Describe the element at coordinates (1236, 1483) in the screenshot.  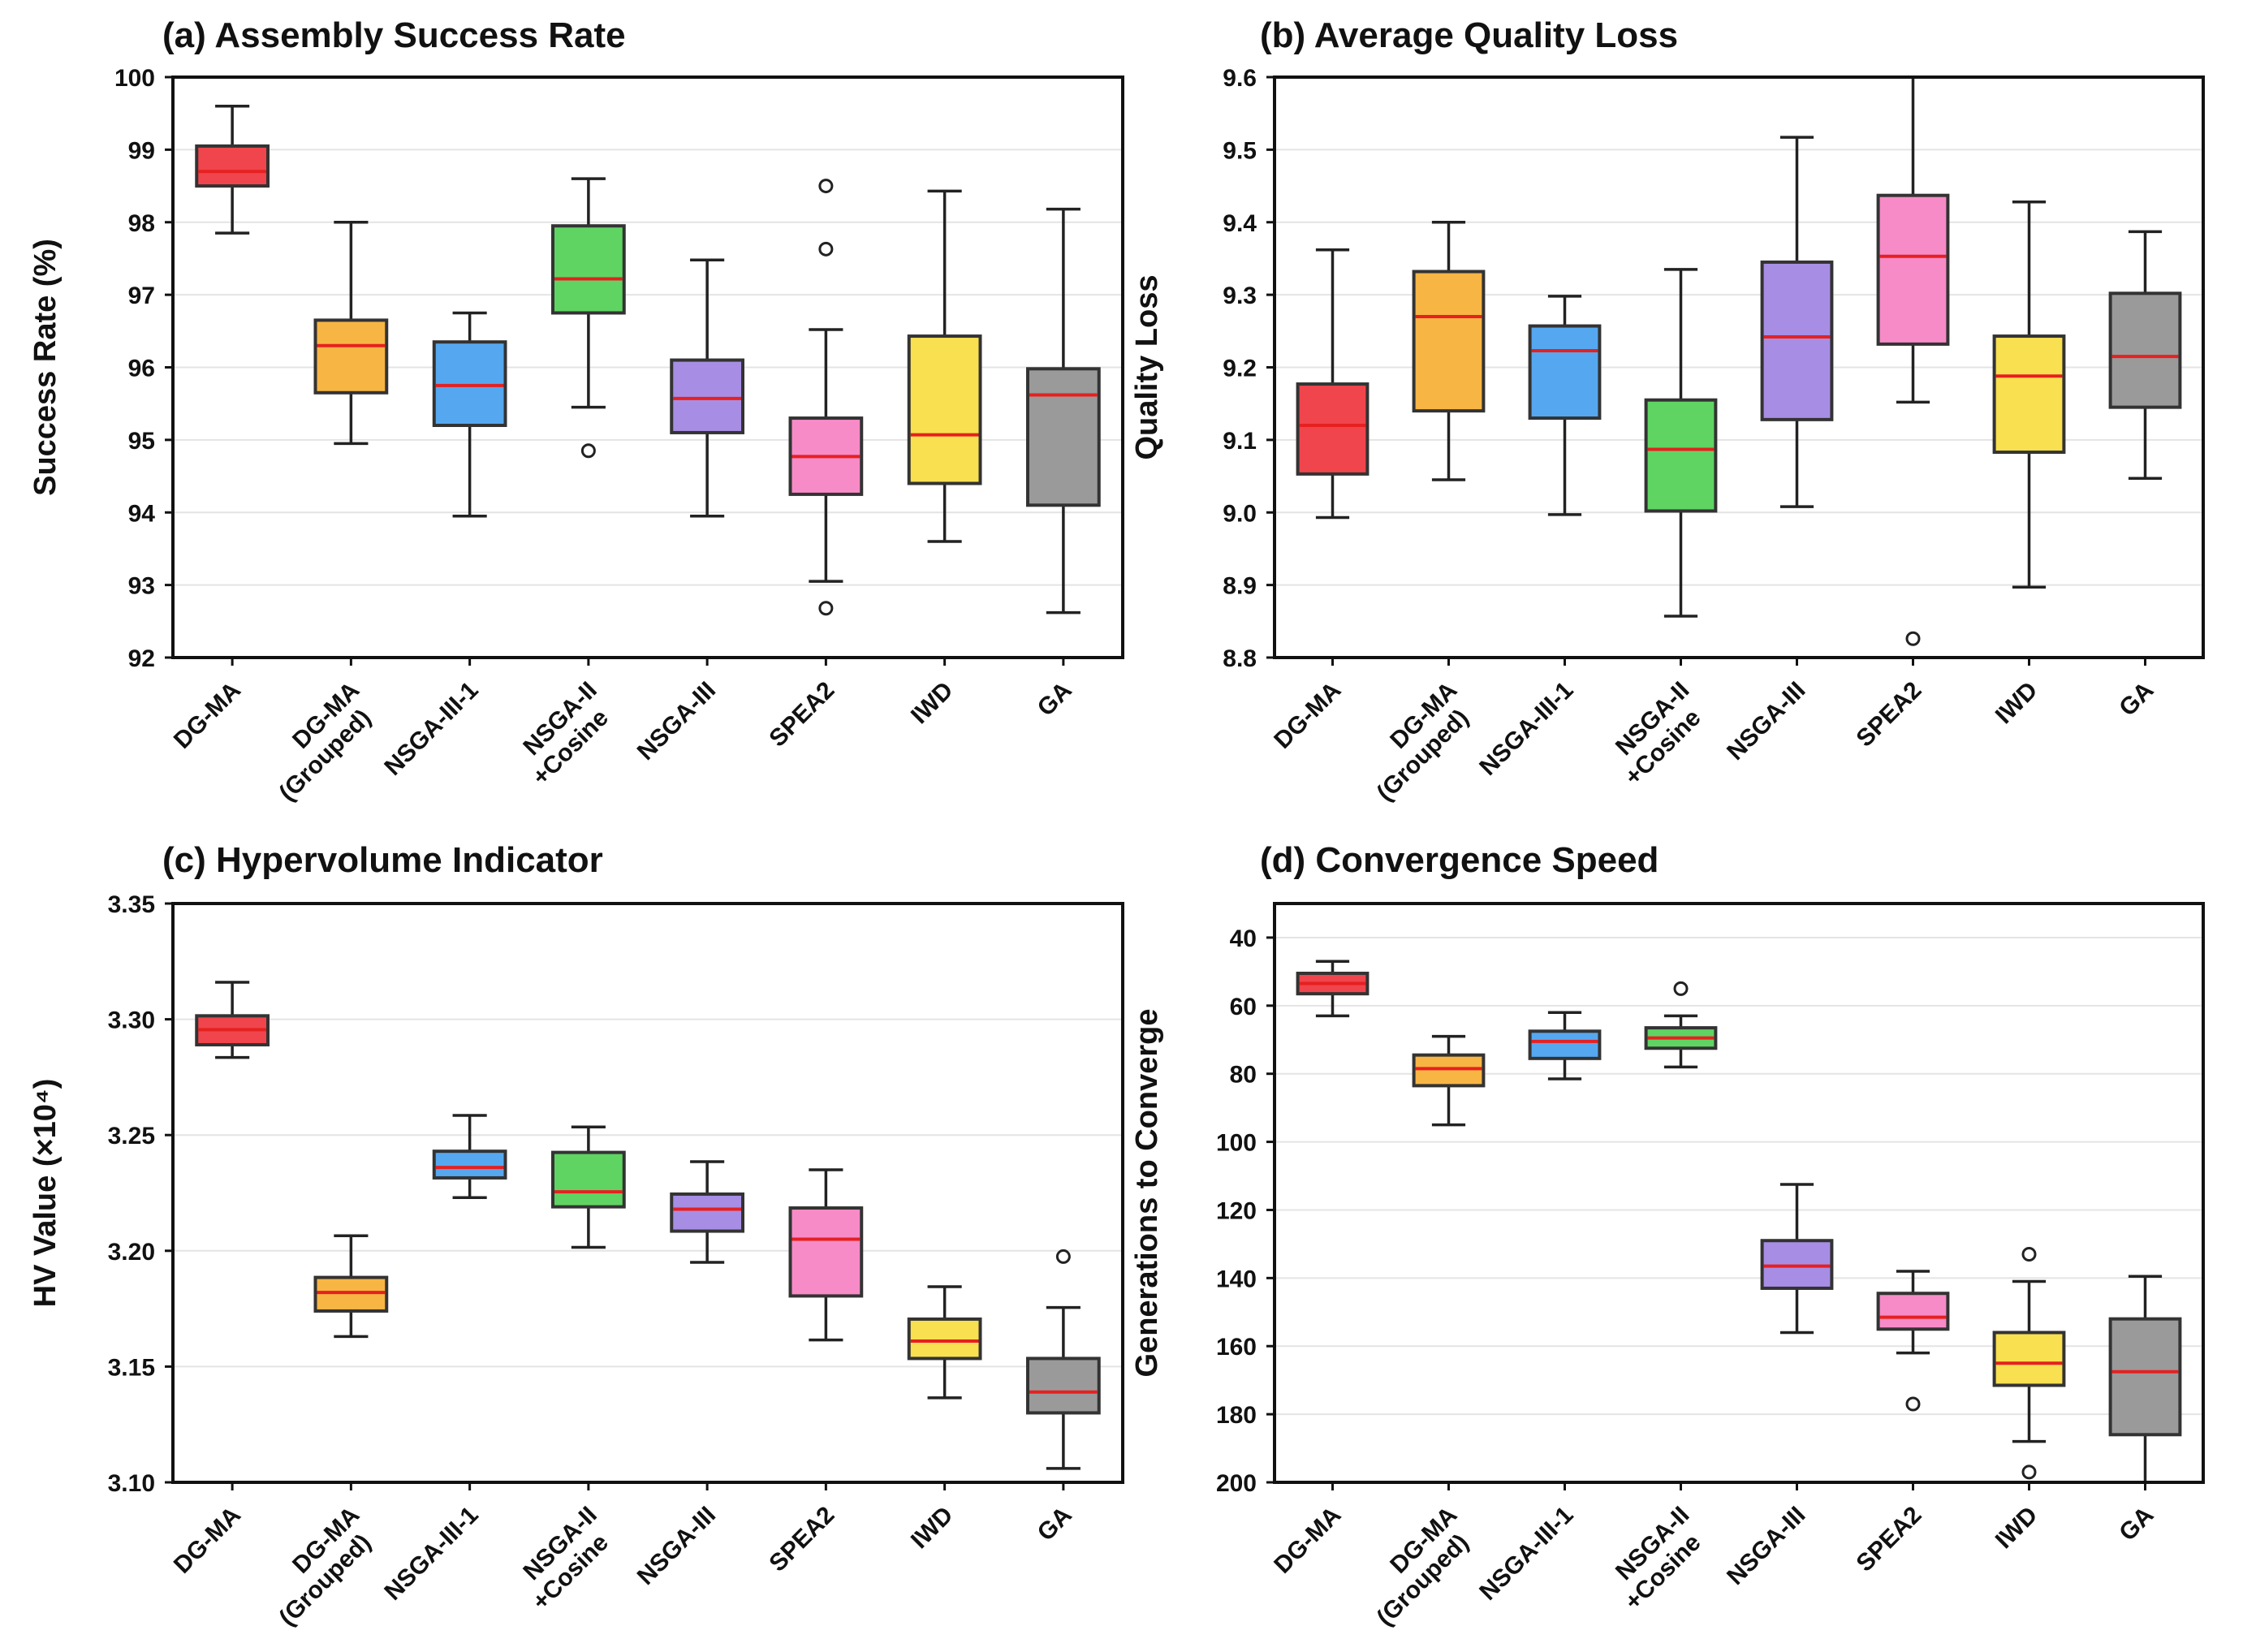
I see `y-tick-label: 200` at that location.